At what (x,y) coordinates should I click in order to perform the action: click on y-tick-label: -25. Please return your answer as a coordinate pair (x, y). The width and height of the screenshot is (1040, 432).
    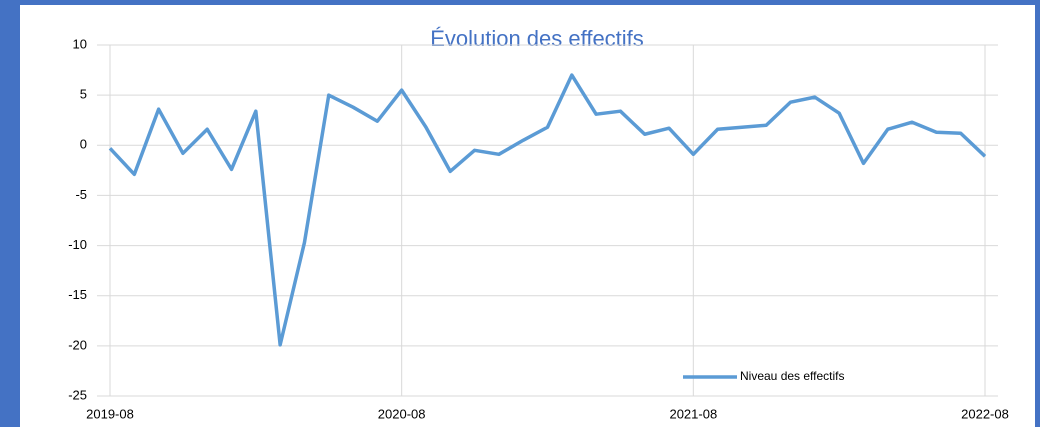
    Looking at the image, I should click on (77, 394).